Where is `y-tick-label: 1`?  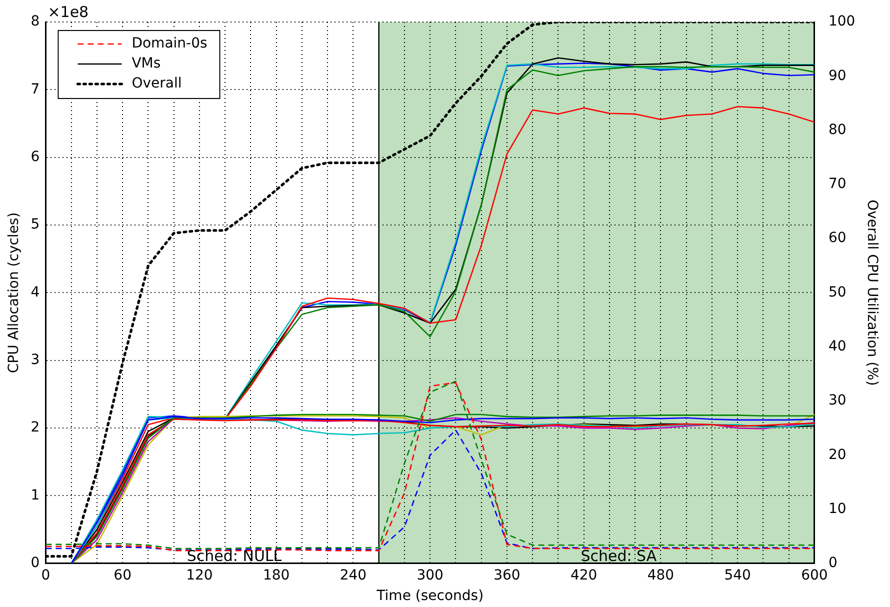
y-tick-label: 1 is located at coordinates (35, 495).